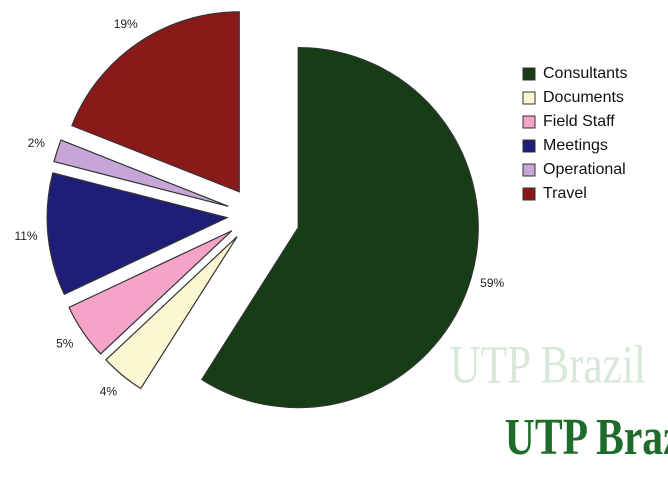 Image resolution: width=668 pixels, height=477 pixels. I want to click on legend-label: Field Staff, so click(579, 121).